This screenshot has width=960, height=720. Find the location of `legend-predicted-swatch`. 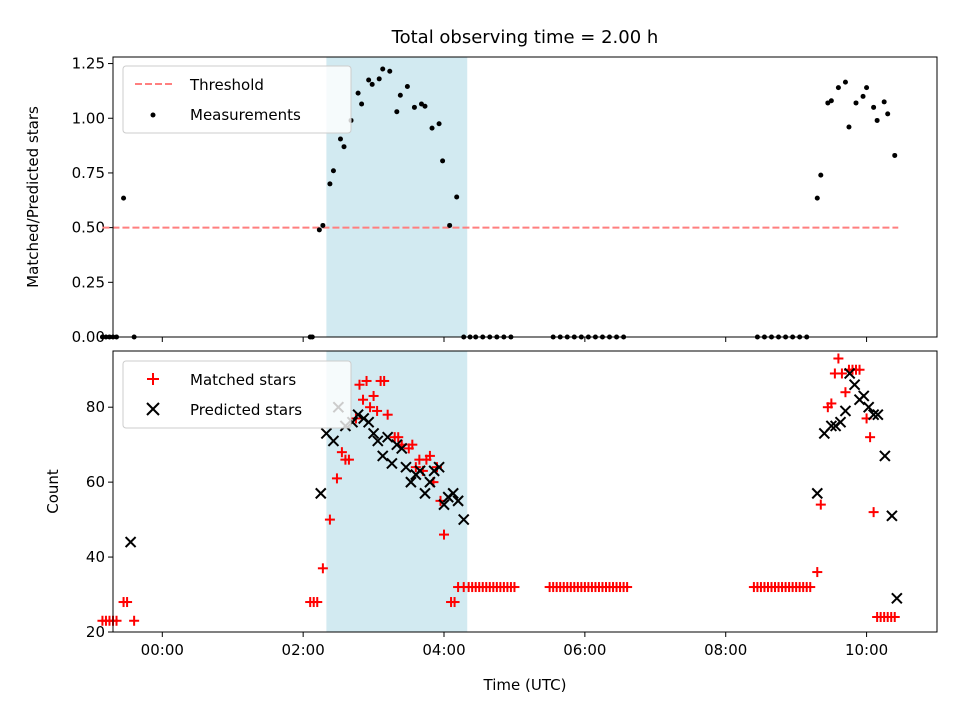

legend-predicted-swatch is located at coordinates (153, 409).